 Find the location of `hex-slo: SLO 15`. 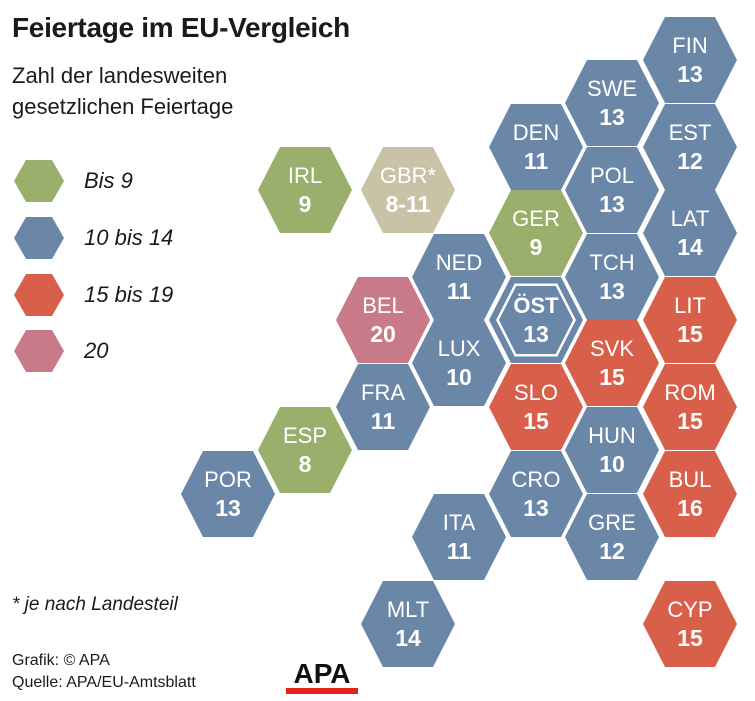

hex-slo: SLO 15 is located at coordinates (536, 407).